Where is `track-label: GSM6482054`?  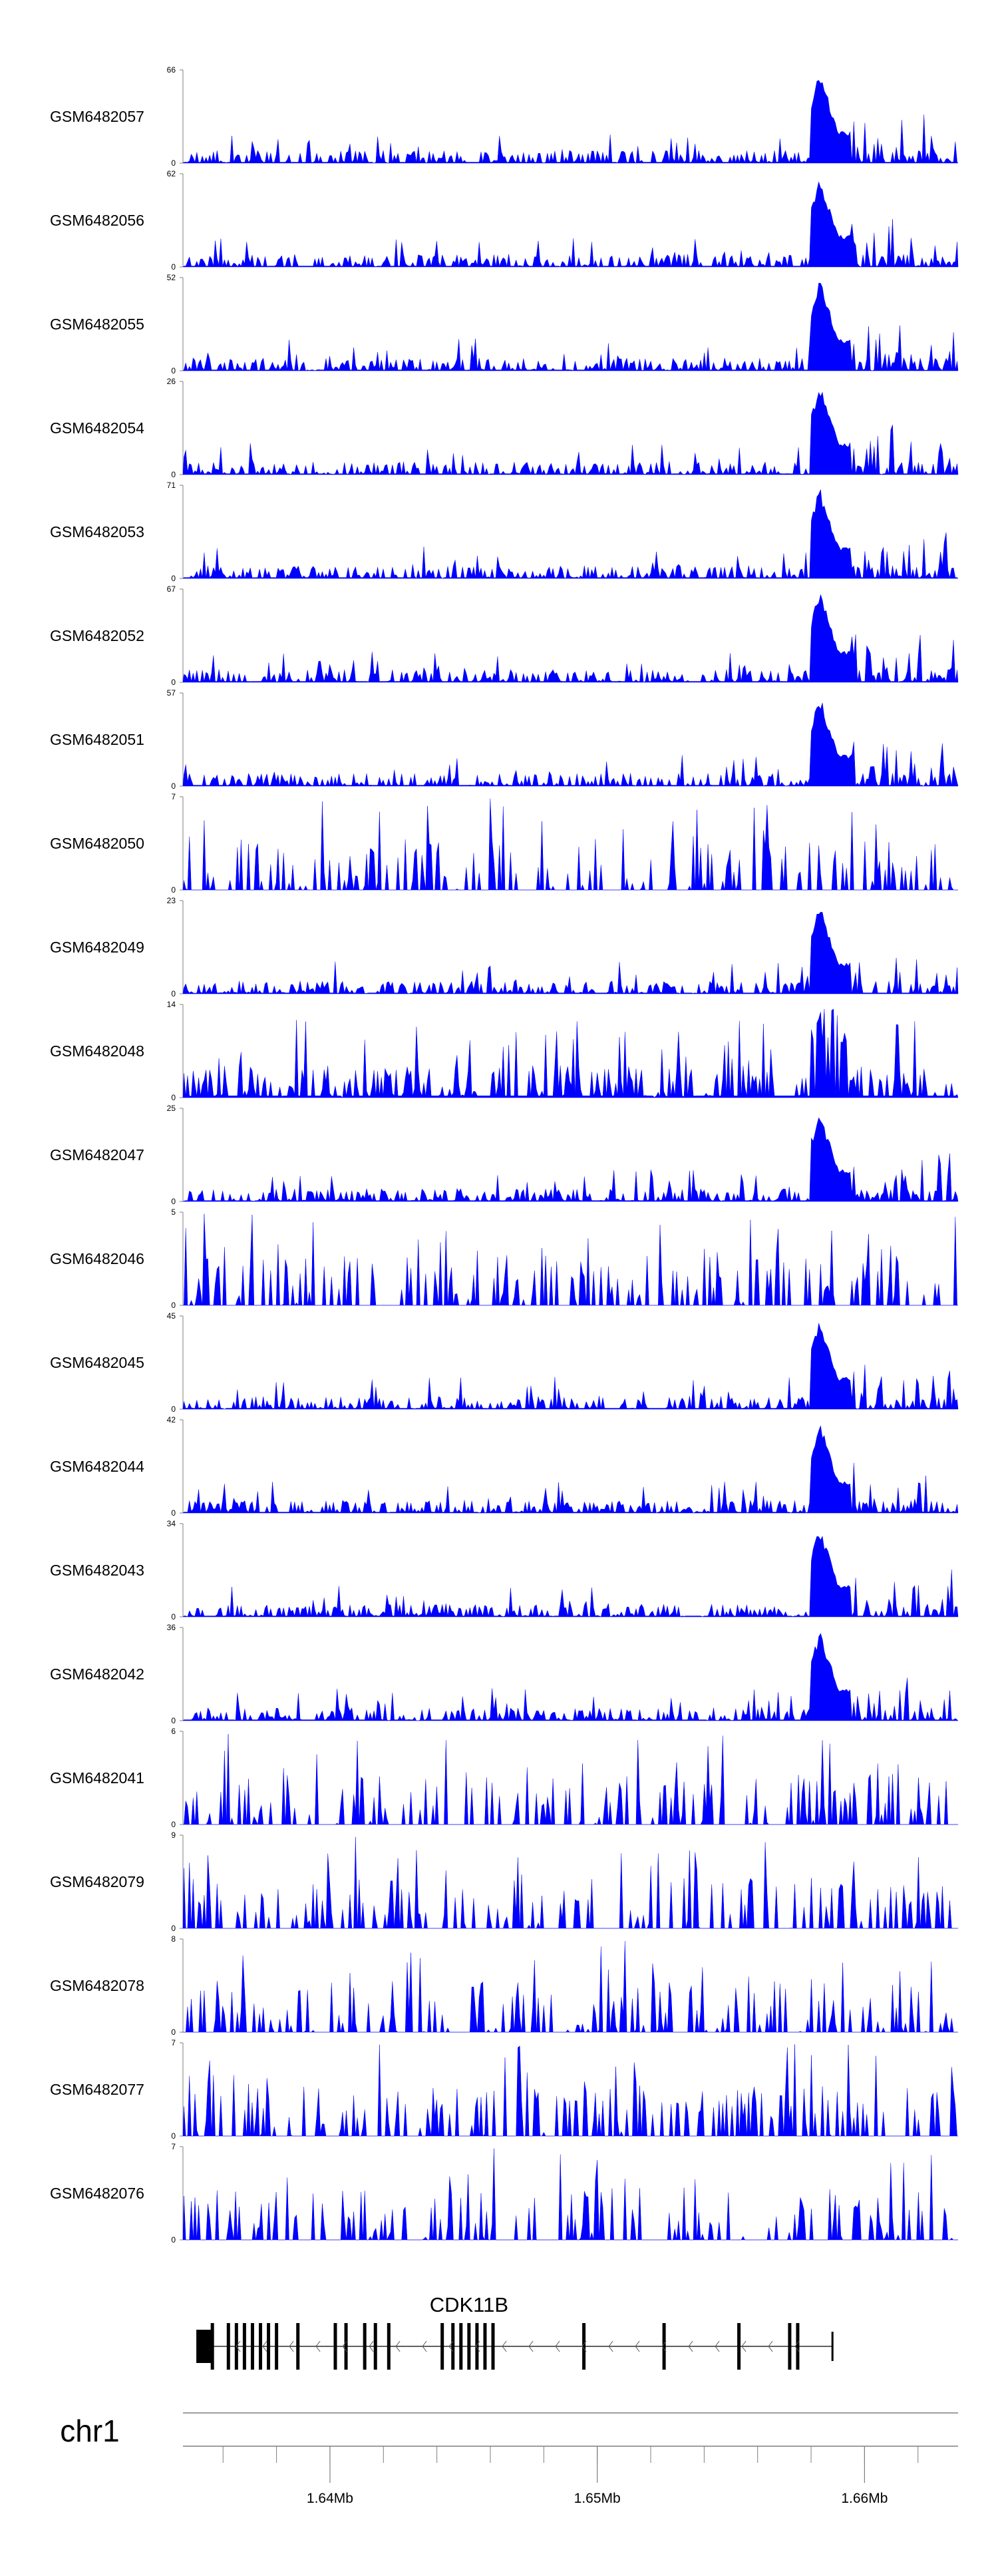
track-label: GSM6482054 is located at coordinates (97, 428).